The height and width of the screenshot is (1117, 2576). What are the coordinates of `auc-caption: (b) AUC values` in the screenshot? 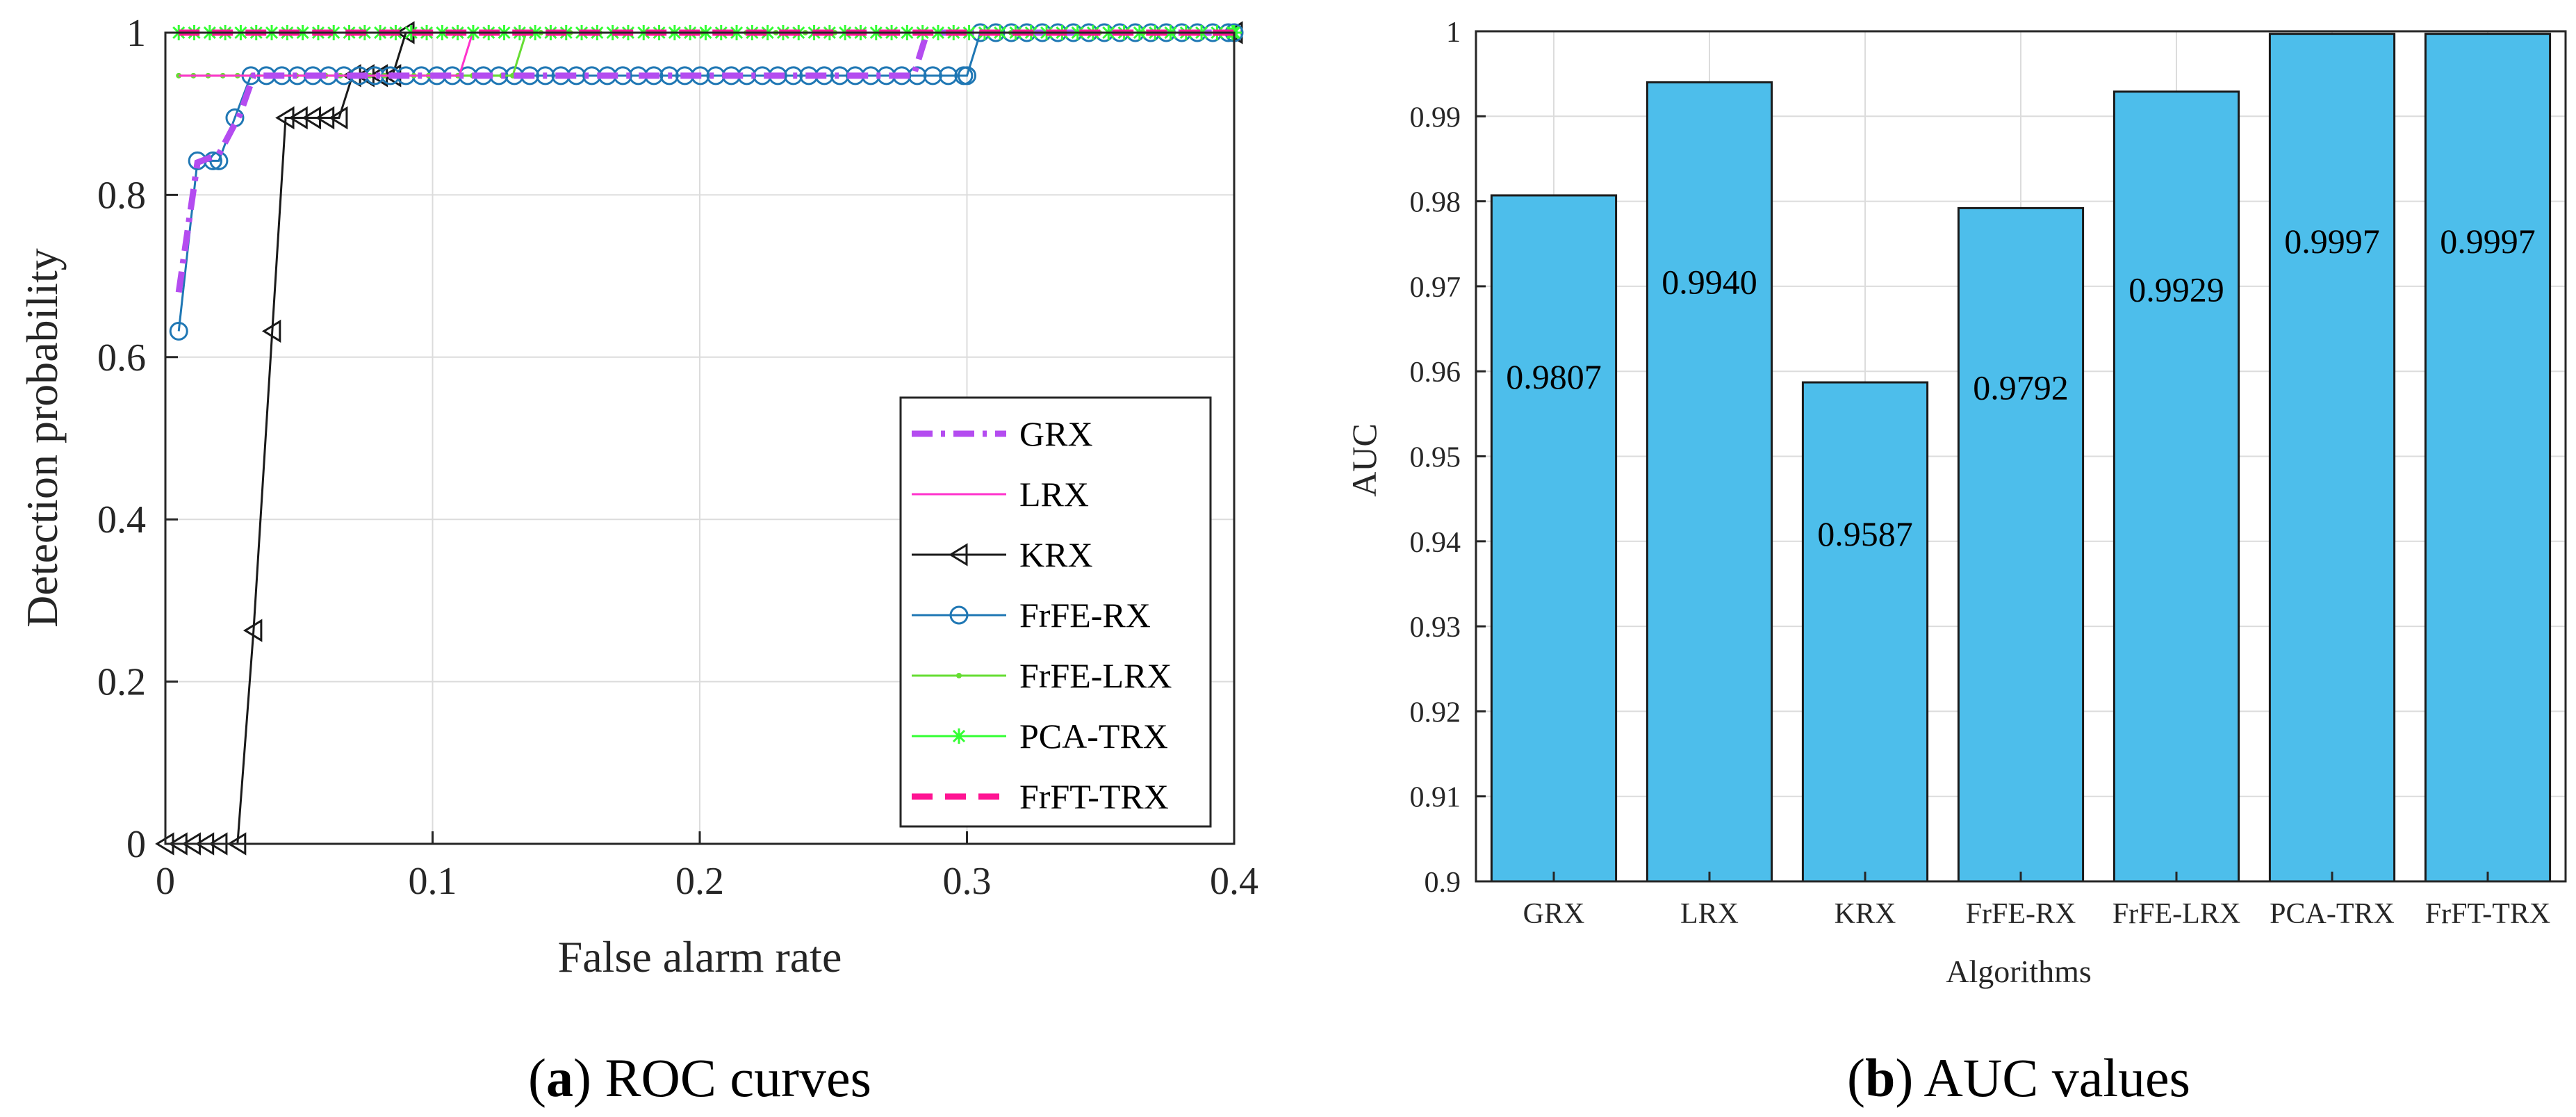 It's located at (2018, 1077).